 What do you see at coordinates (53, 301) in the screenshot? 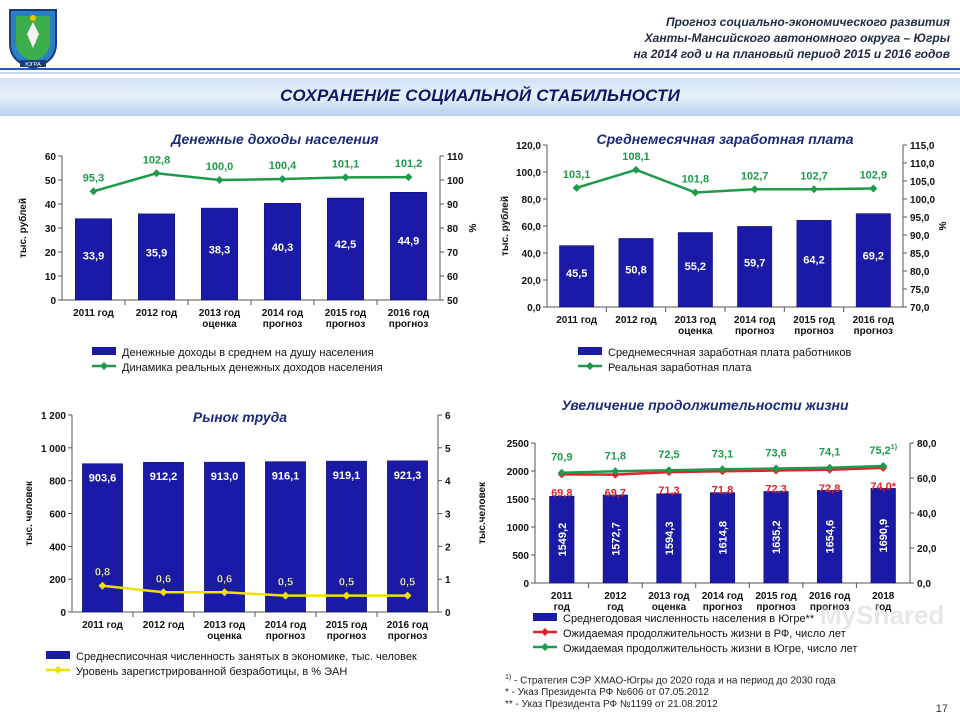
I see `income-ytick-label: 0` at bounding box center [53, 301].